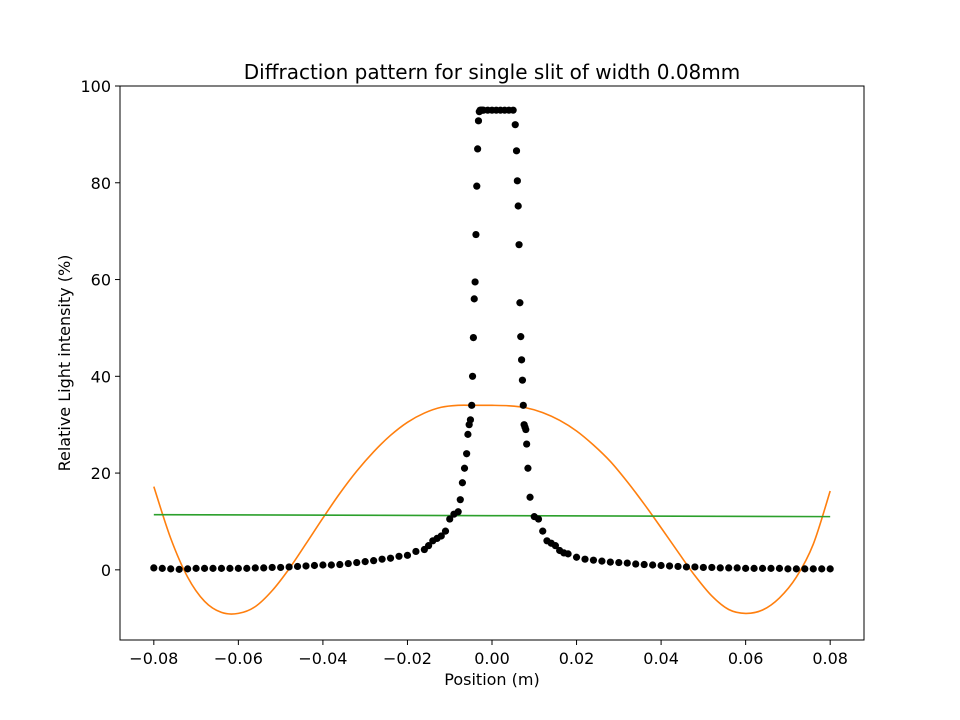  I want to click on y-tick-label: 0, so click(106, 570).